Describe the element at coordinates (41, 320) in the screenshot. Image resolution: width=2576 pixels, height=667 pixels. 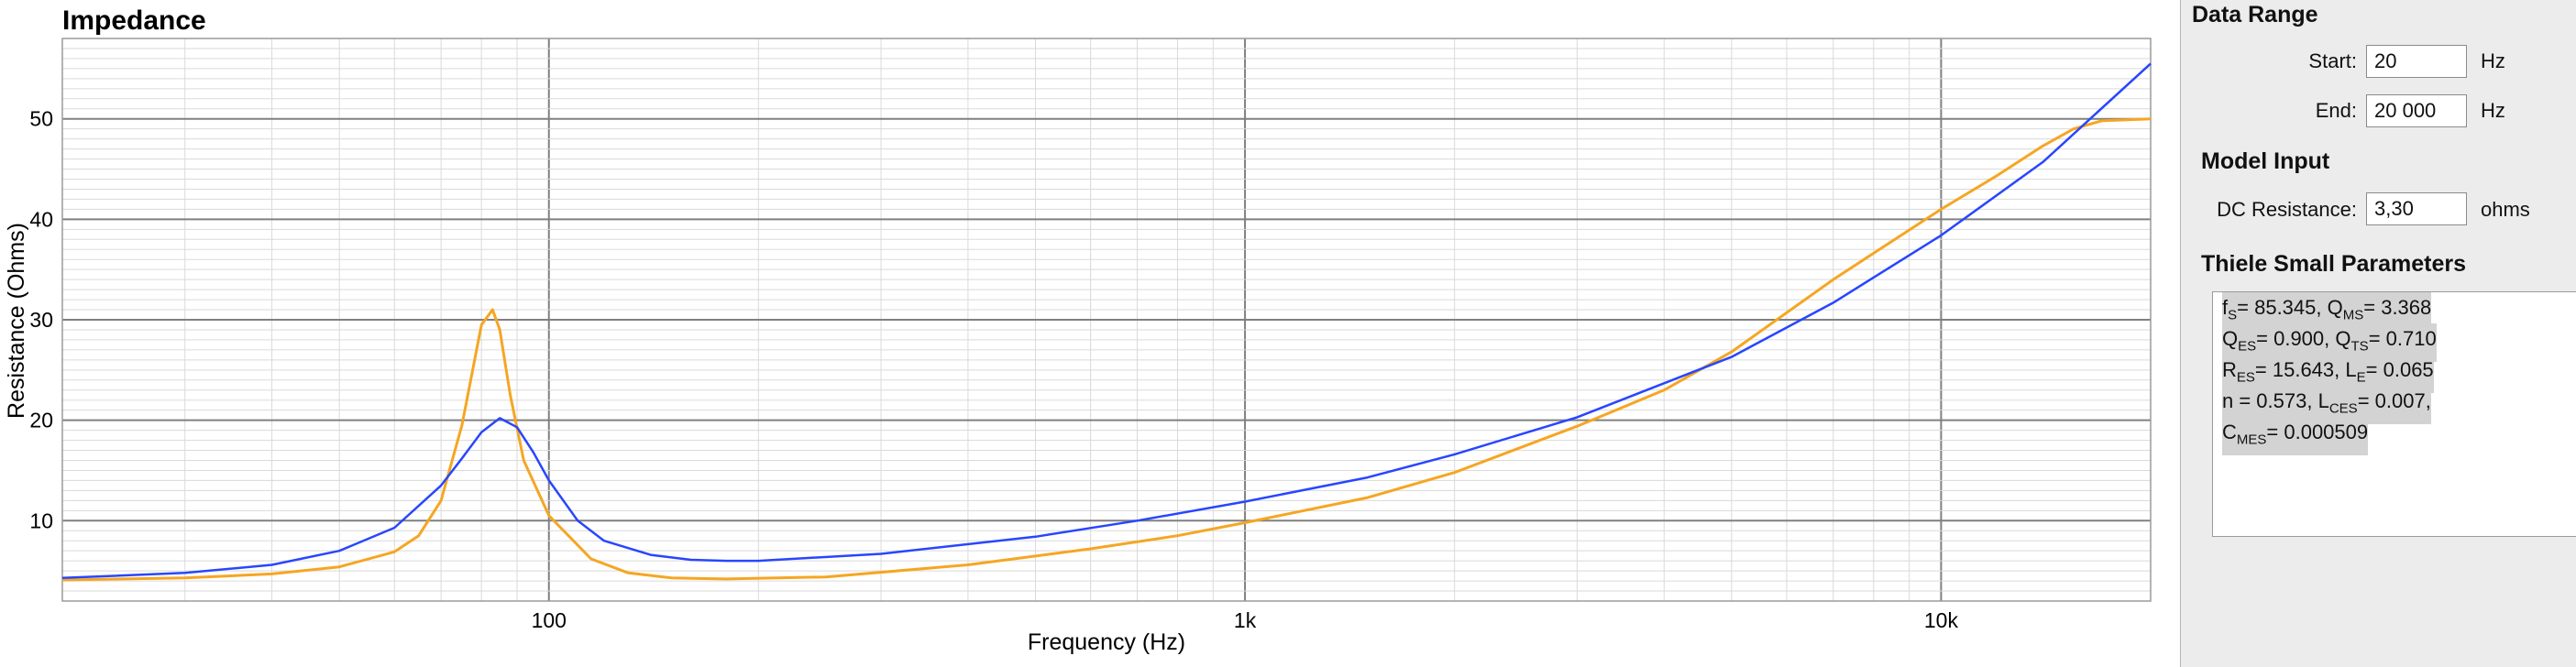
I see `y-tick-label: 30` at that location.